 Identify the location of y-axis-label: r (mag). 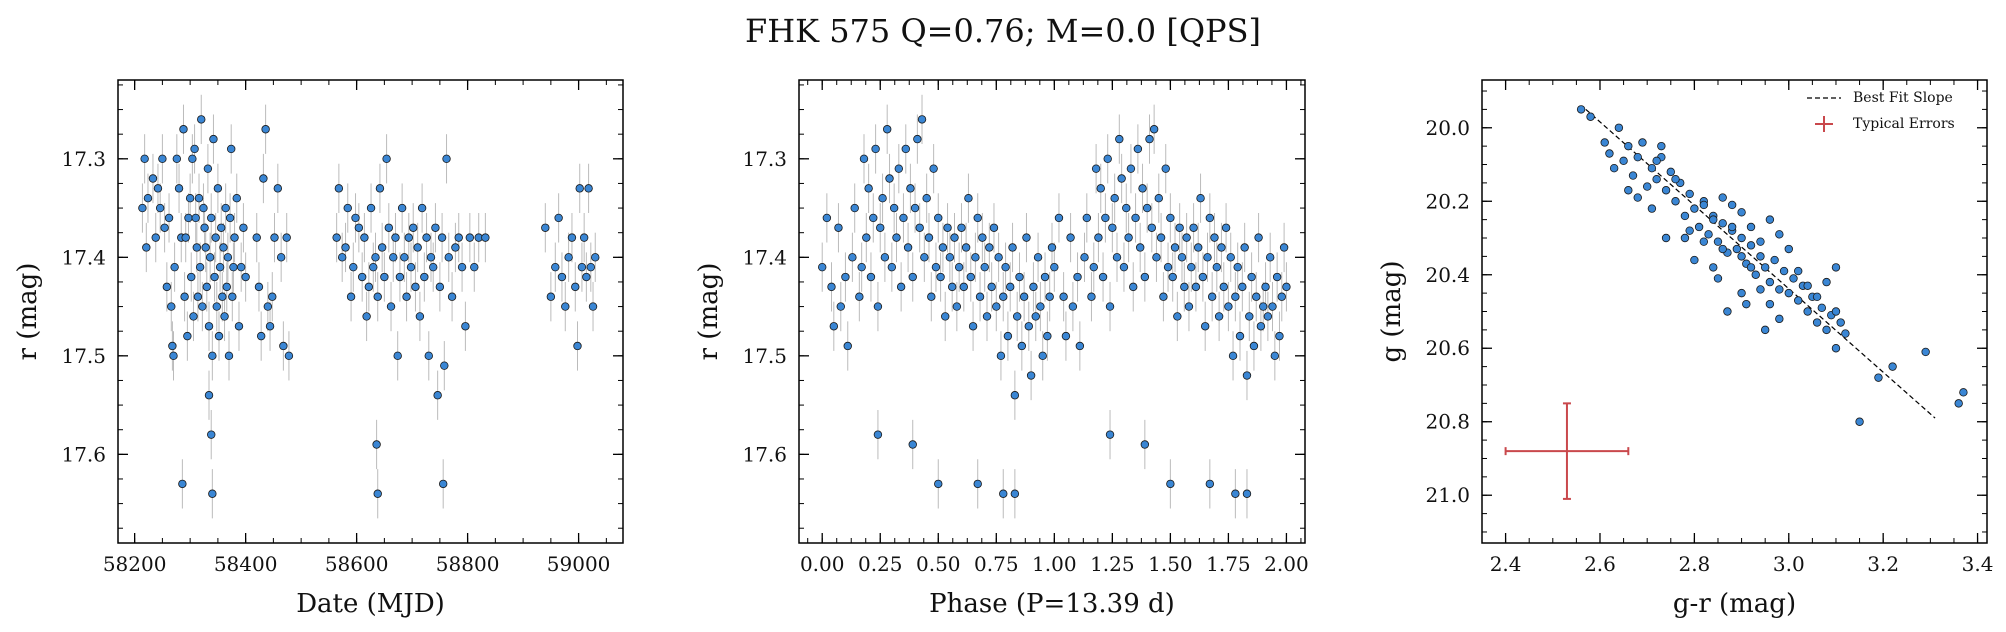
(28, 312).